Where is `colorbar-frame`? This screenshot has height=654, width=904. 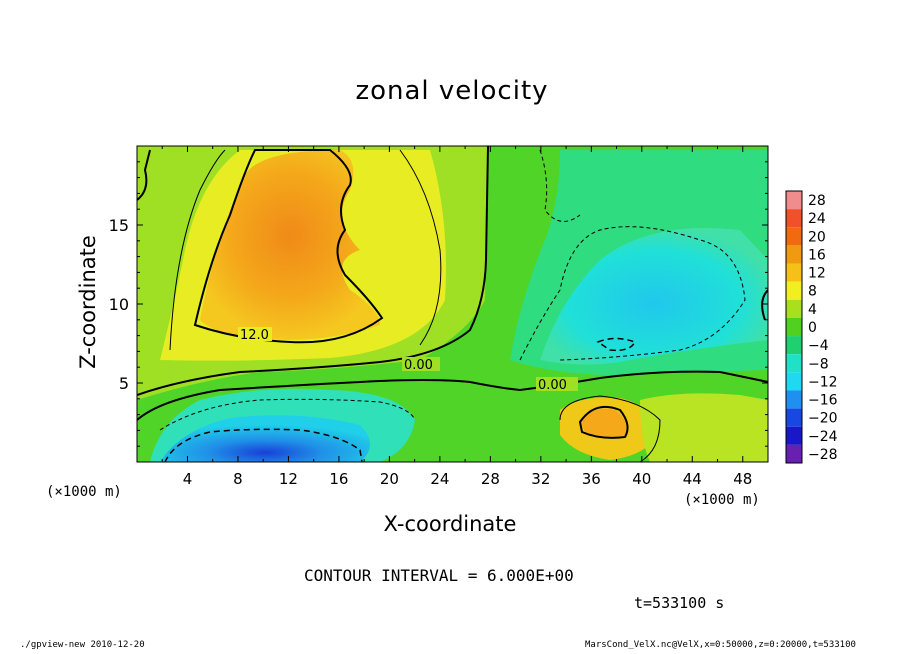
colorbar-frame is located at coordinates (794, 327).